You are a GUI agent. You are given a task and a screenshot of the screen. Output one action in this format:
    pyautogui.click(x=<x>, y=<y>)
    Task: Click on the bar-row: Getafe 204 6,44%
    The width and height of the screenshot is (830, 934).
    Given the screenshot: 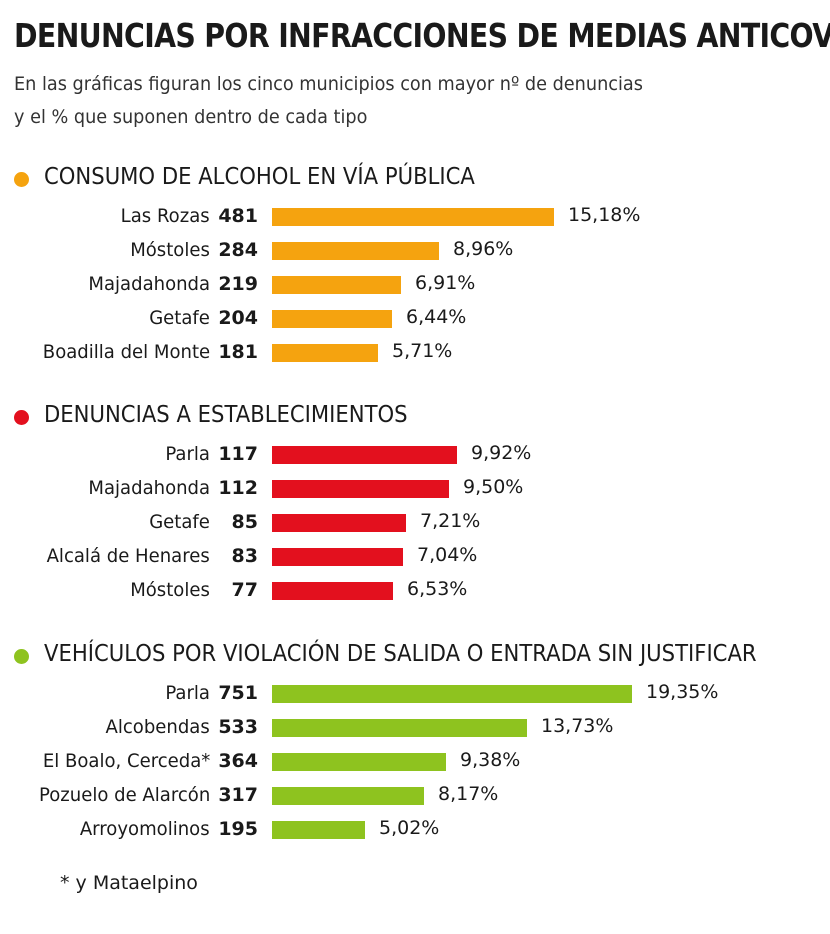 What is the action you would take?
    pyautogui.click(x=415, y=319)
    